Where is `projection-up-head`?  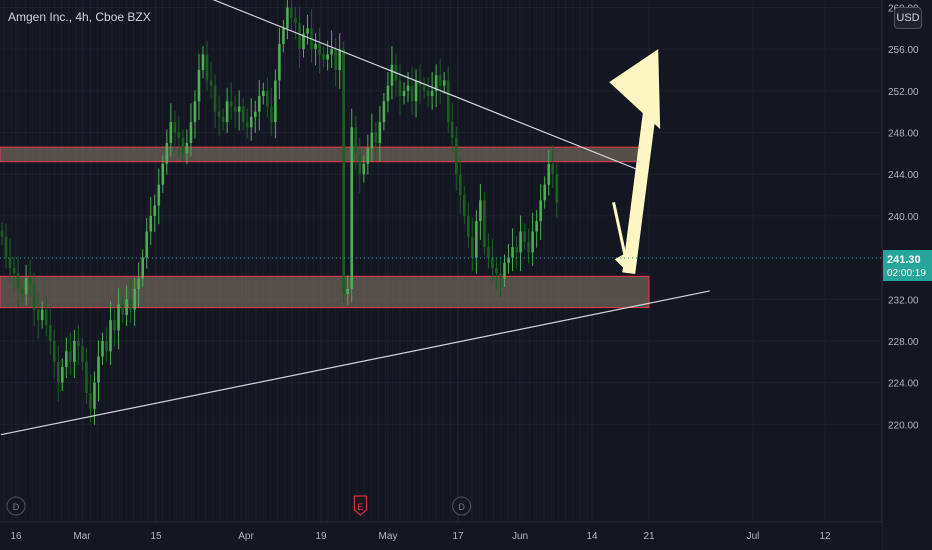
projection-up-head is located at coordinates (635, 89).